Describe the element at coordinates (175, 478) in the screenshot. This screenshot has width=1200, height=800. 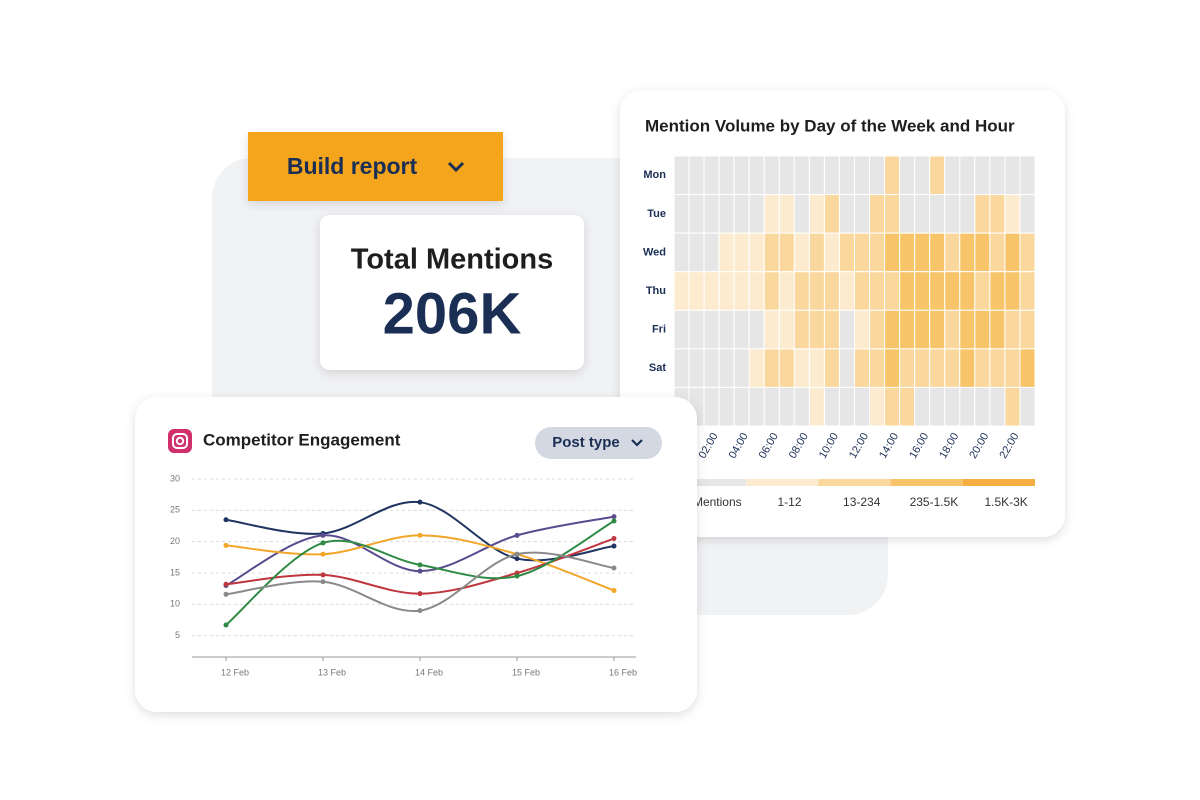
I see `y-tick-label: 30` at that location.